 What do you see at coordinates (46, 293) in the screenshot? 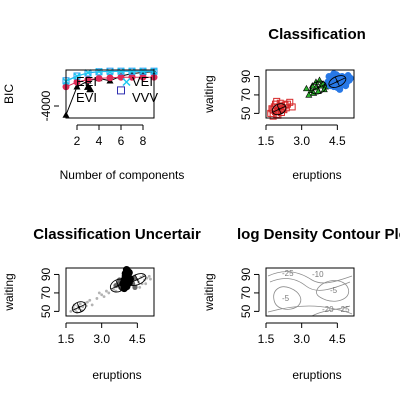
I see `uncertainty-y-tick-label: 70` at bounding box center [46, 293].